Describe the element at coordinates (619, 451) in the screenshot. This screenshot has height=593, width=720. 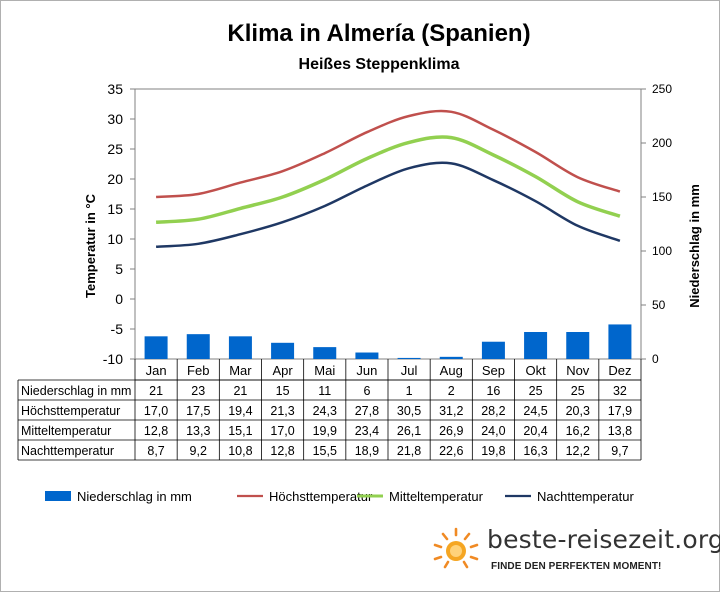
I see `table-cell: 9,7` at that location.